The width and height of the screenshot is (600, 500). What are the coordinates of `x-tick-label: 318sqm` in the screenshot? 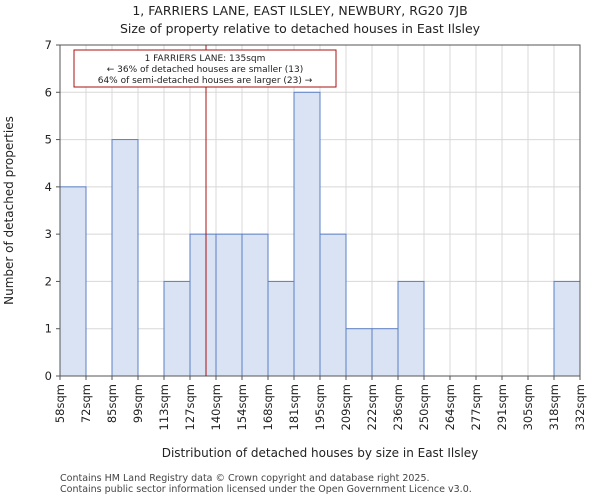 It's located at (554, 407).